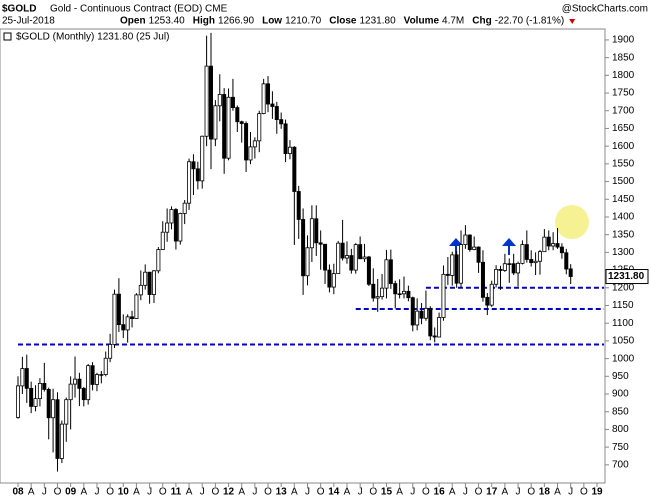 This screenshot has height=500, width=650. Describe the element at coordinates (623, 75) in the screenshot. I see `y-tick-label: 1800` at that location.